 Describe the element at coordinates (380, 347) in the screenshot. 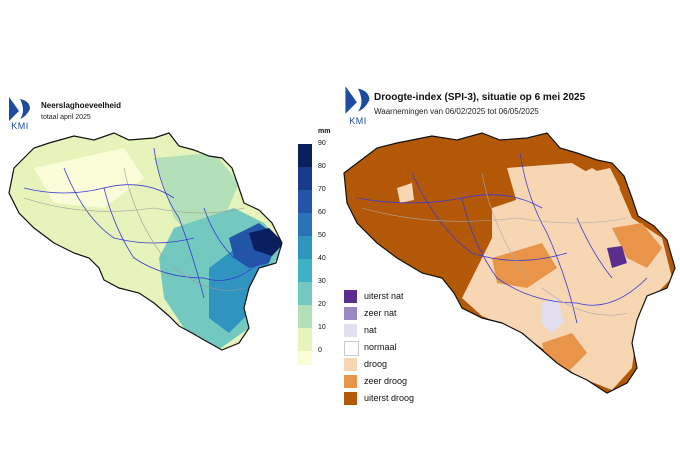

I see `legend-label: normaal` at that location.